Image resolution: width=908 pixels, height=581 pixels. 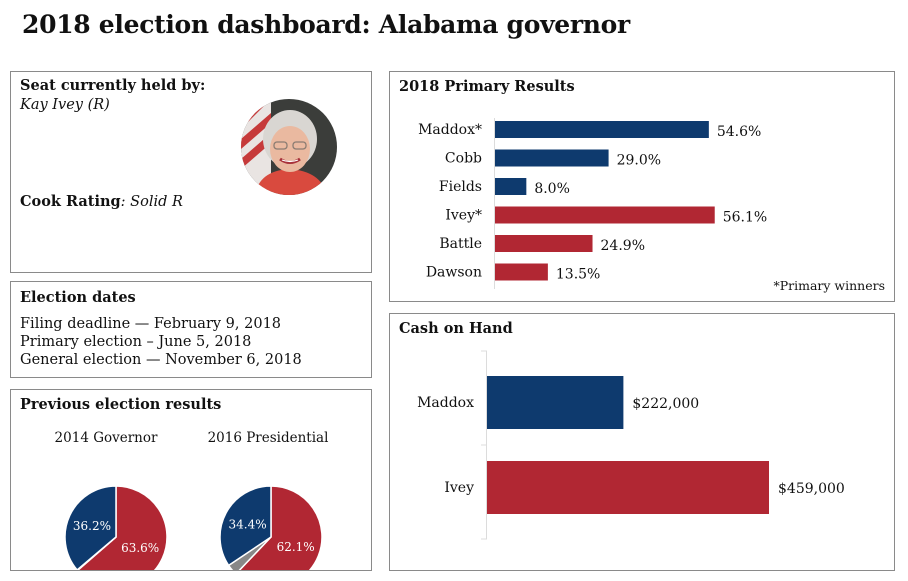 What do you see at coordinates (484, 445) in the screenshot?
I see `cash-axis-line` at bounding box center [484, 445].